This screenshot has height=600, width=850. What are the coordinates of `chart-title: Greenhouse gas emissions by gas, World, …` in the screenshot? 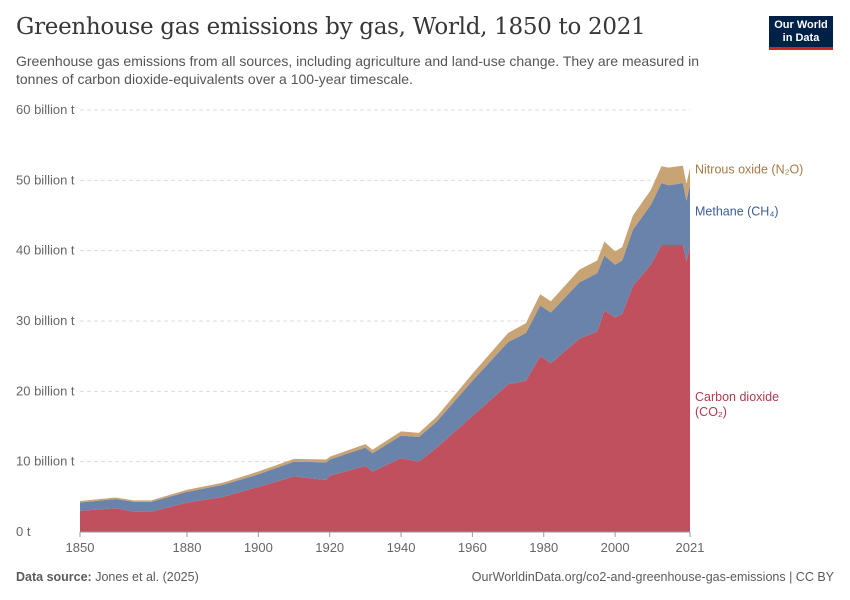 It's located at (331, 27).